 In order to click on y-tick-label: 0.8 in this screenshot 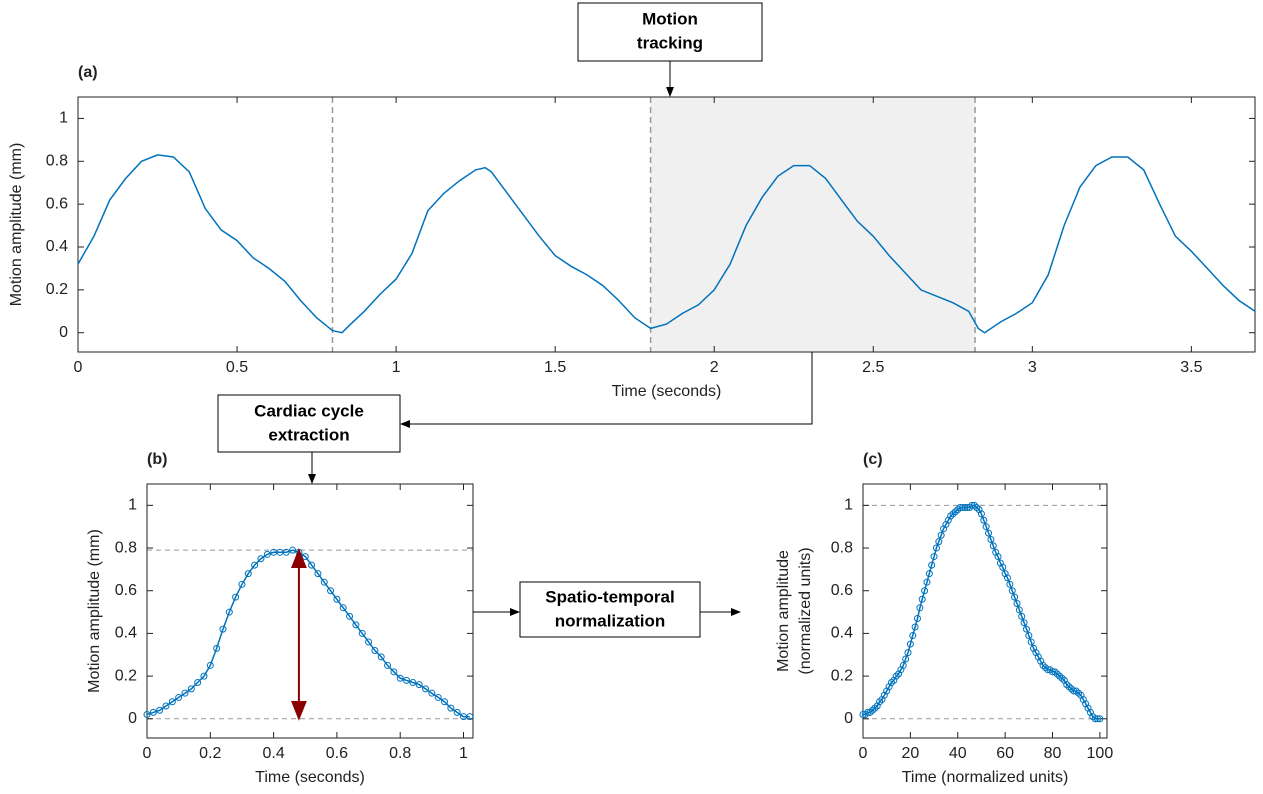, I will do `click(126, 547)`.